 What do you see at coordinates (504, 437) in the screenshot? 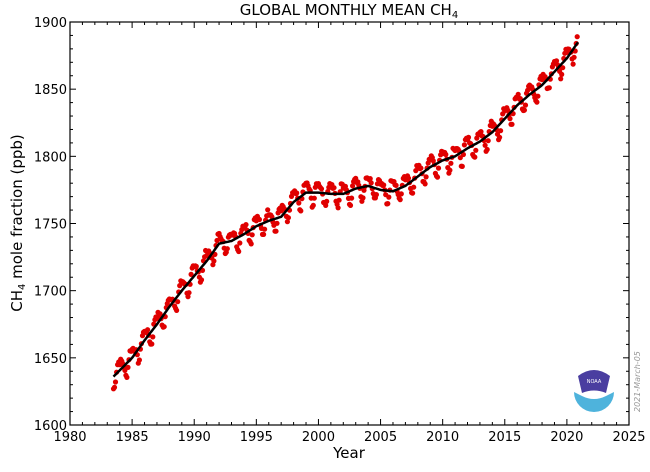
I see `x-tick-label: 2015` at bounding box center [504, 437].